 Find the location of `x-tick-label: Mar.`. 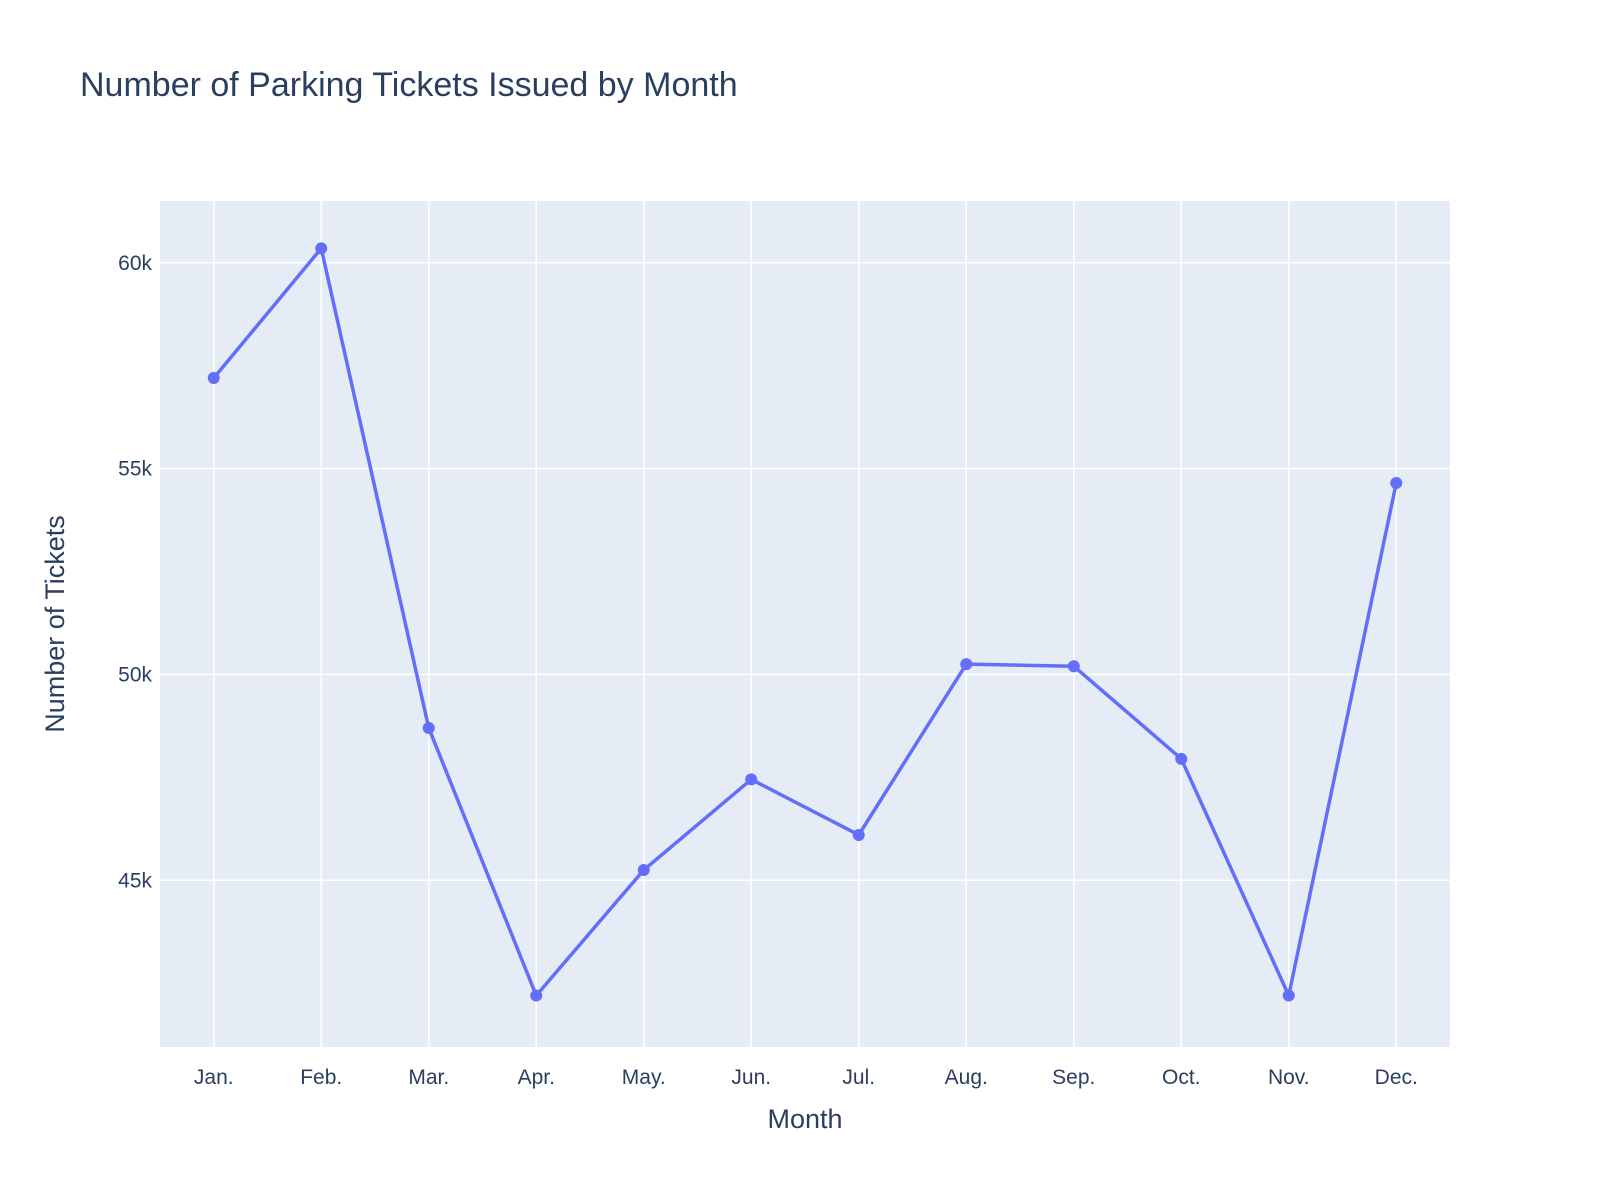

x-tick-label: Mar. is located at coordinates (428, 1077).